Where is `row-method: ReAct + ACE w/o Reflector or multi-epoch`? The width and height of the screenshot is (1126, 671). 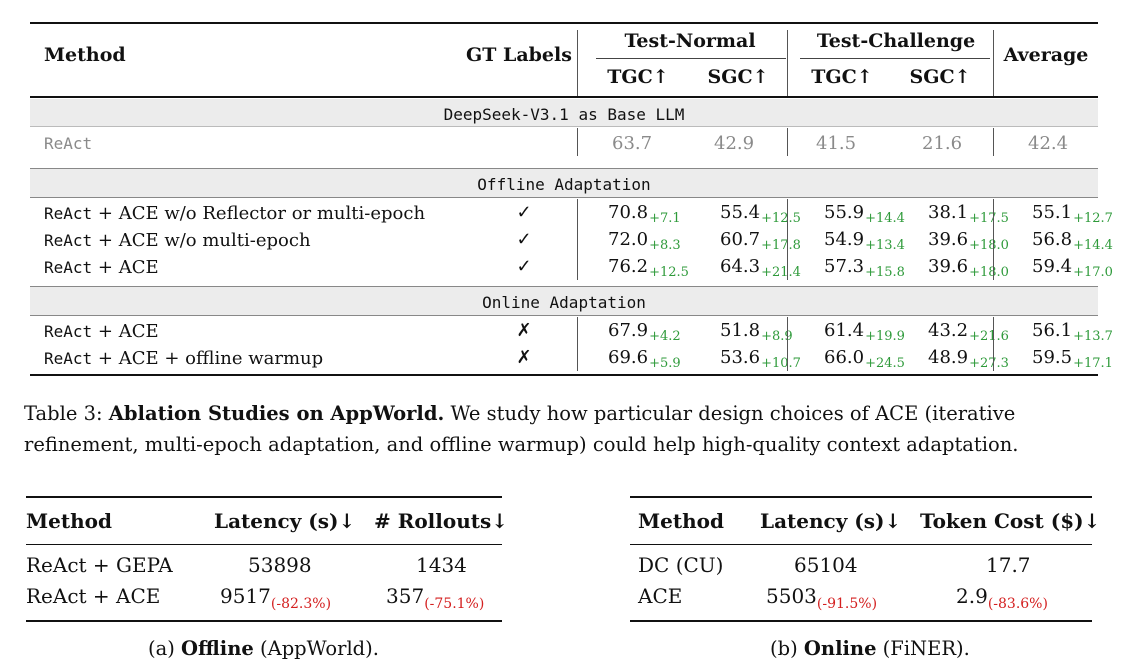
row-method: ReAct + ACE w/o Reflector or multi-epoch is located at coordinates (234, 213).